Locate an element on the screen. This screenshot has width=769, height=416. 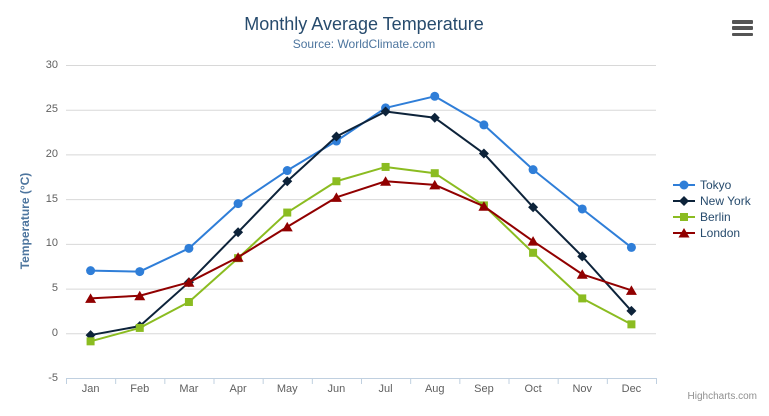
credits-link: Highcharts.com is located at coordinates (722, 396).